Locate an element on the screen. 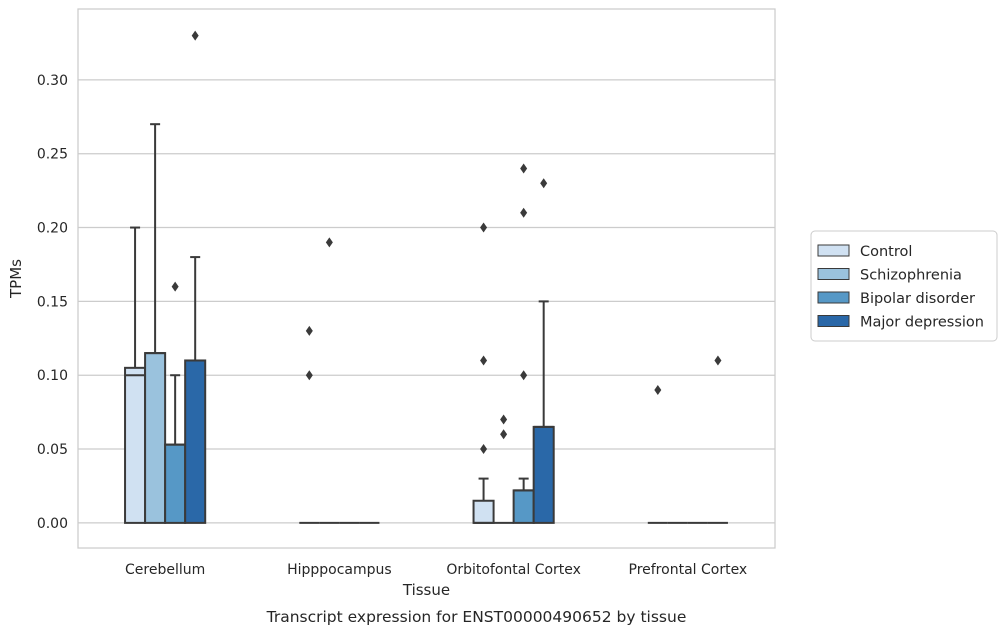  legend-label: Control is located at coordinates (886, 252).